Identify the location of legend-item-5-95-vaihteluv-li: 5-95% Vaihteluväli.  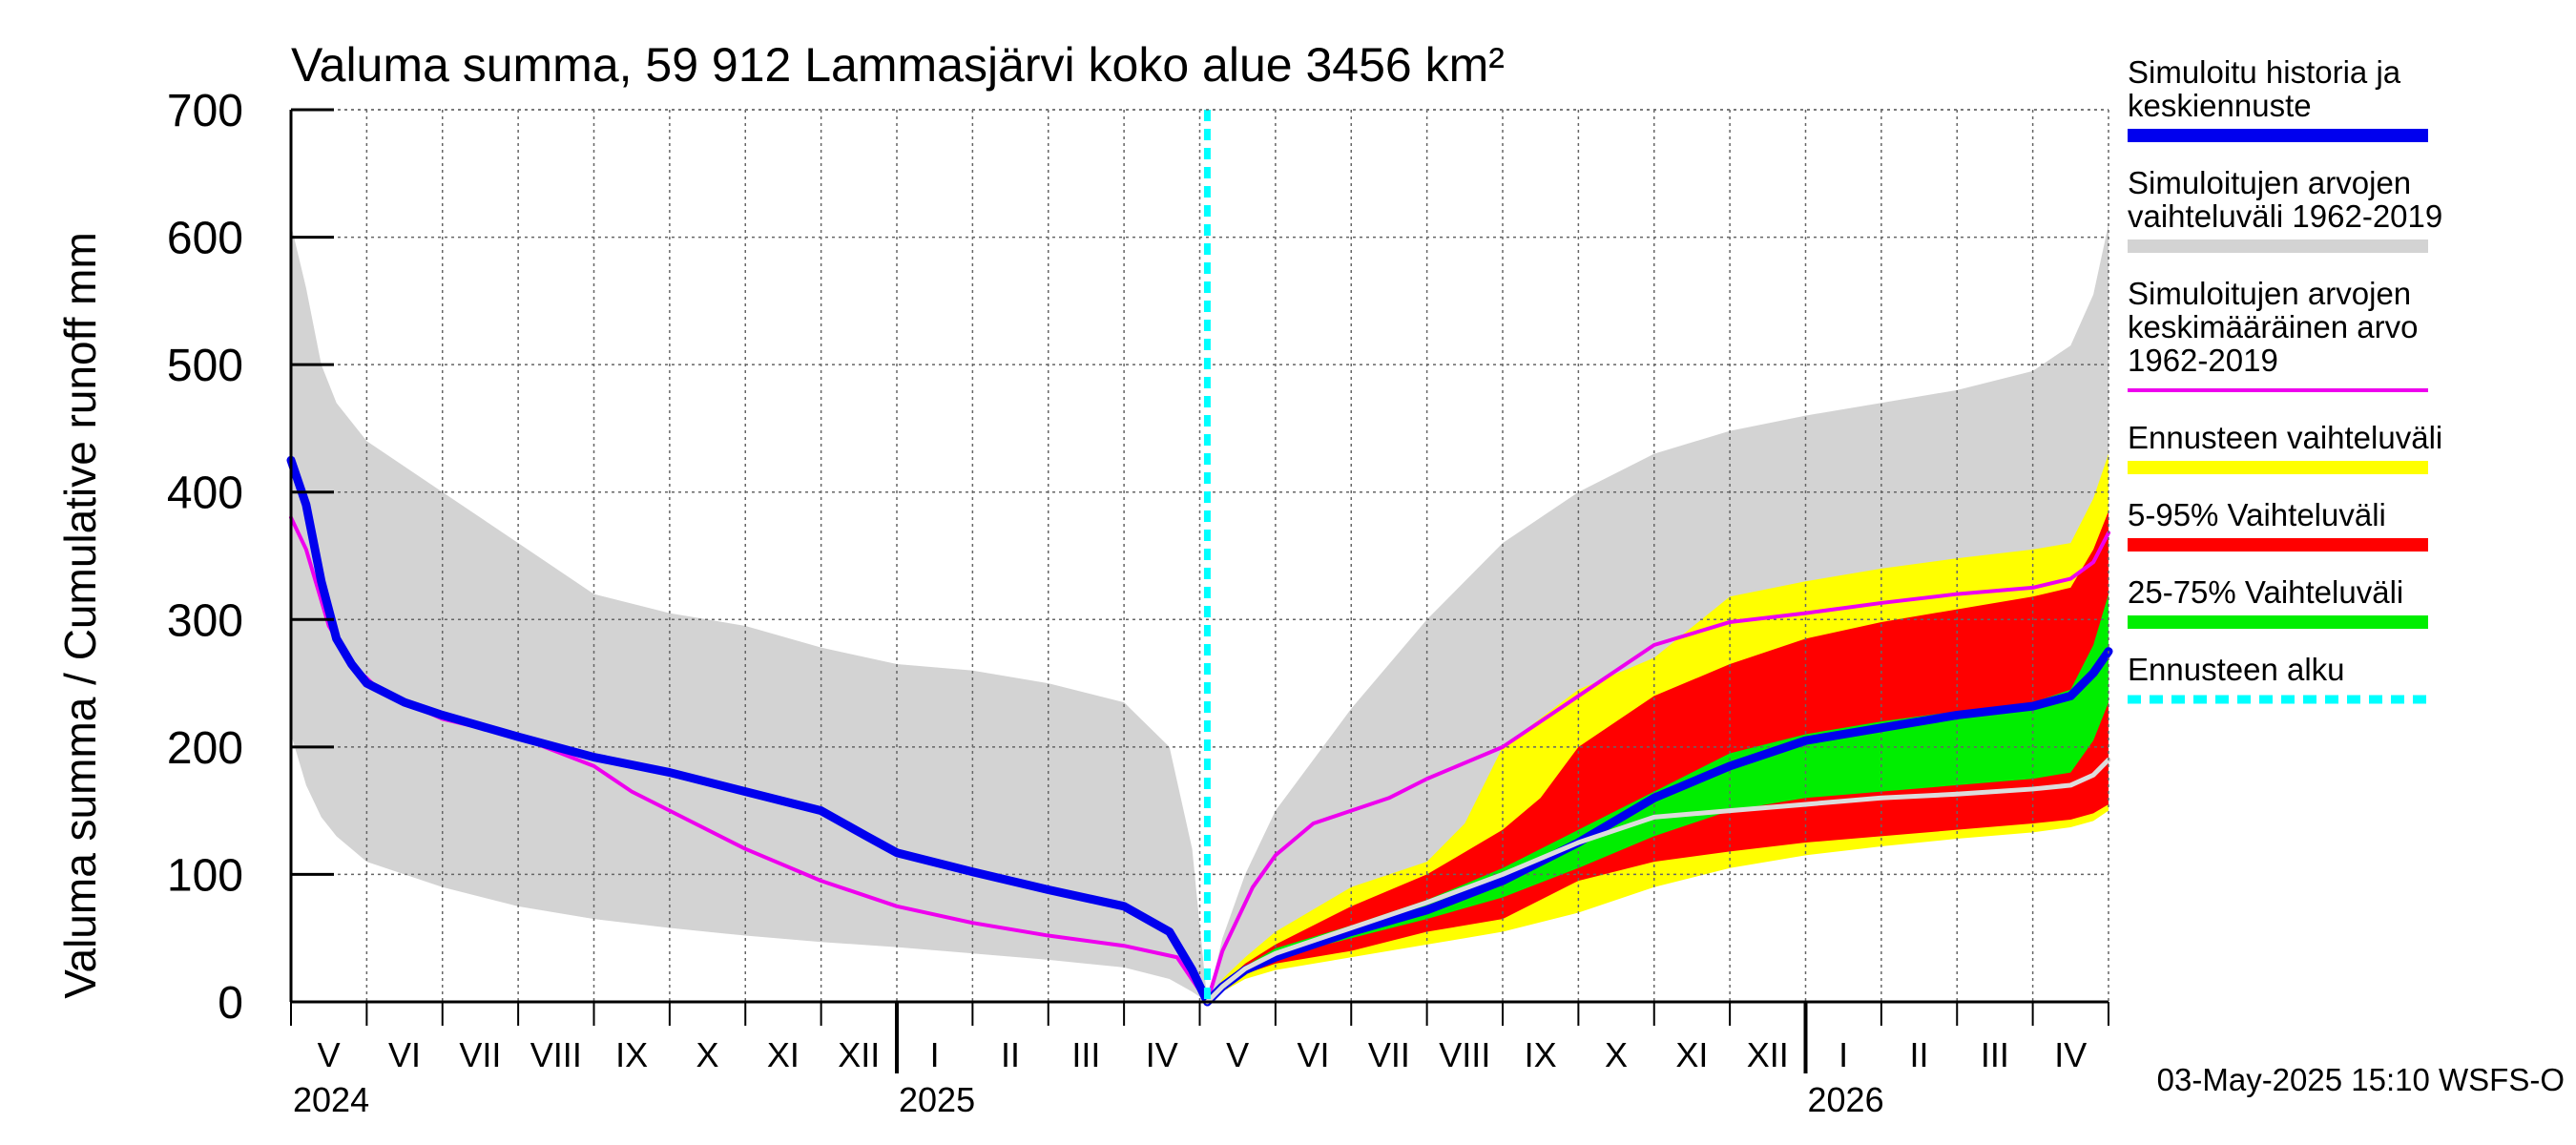
(2278, 524).